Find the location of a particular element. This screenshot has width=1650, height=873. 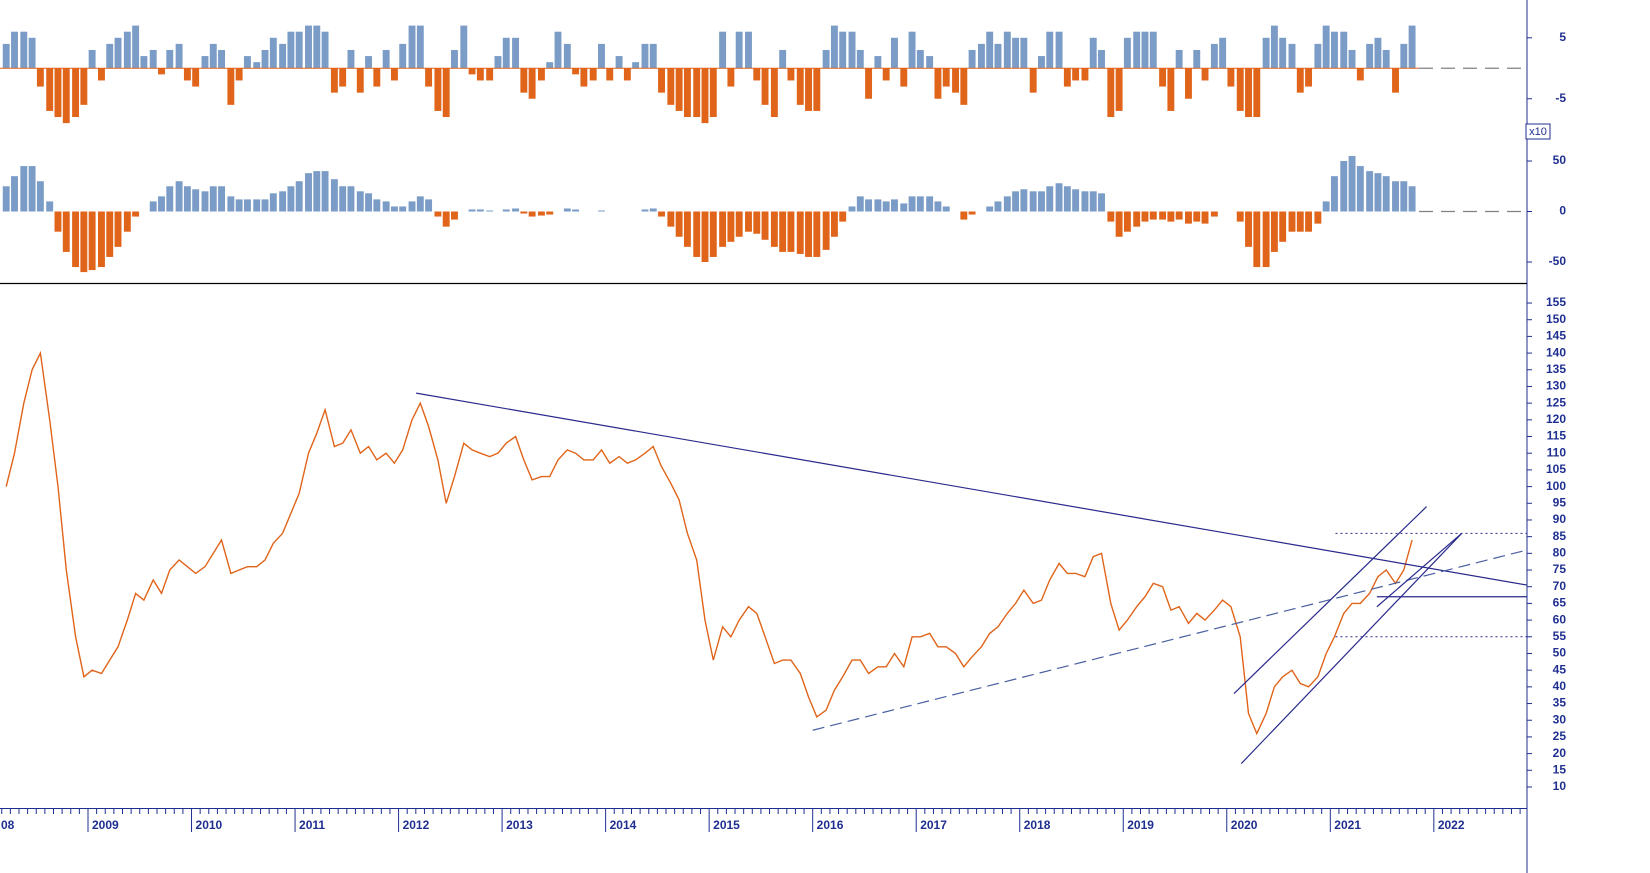

y-tick-label: 65 is located at coordinates (1560, 603).